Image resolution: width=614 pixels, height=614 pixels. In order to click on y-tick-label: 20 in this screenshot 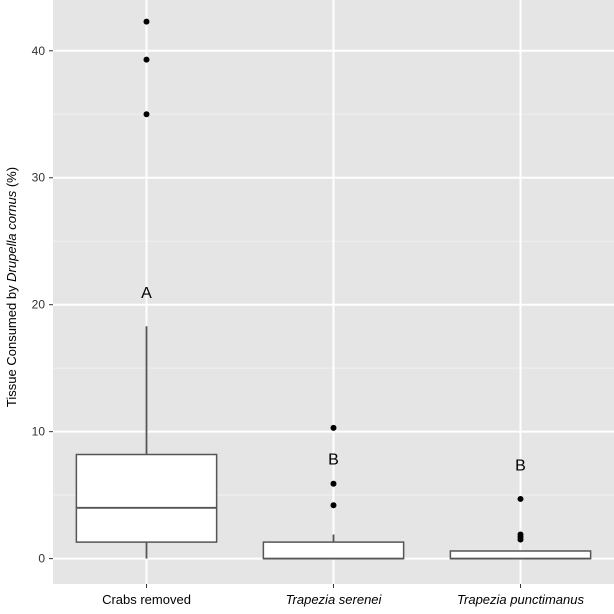, I will do `click(39, 305)`.